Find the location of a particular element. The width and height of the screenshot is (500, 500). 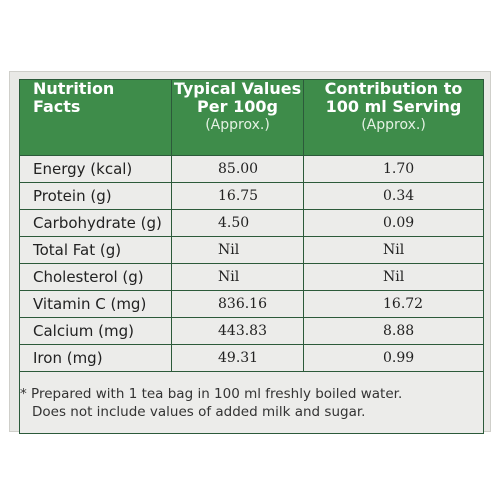

table-row: Calcium (mg) 443.83 8.88 is located at coordinates (251, 331).